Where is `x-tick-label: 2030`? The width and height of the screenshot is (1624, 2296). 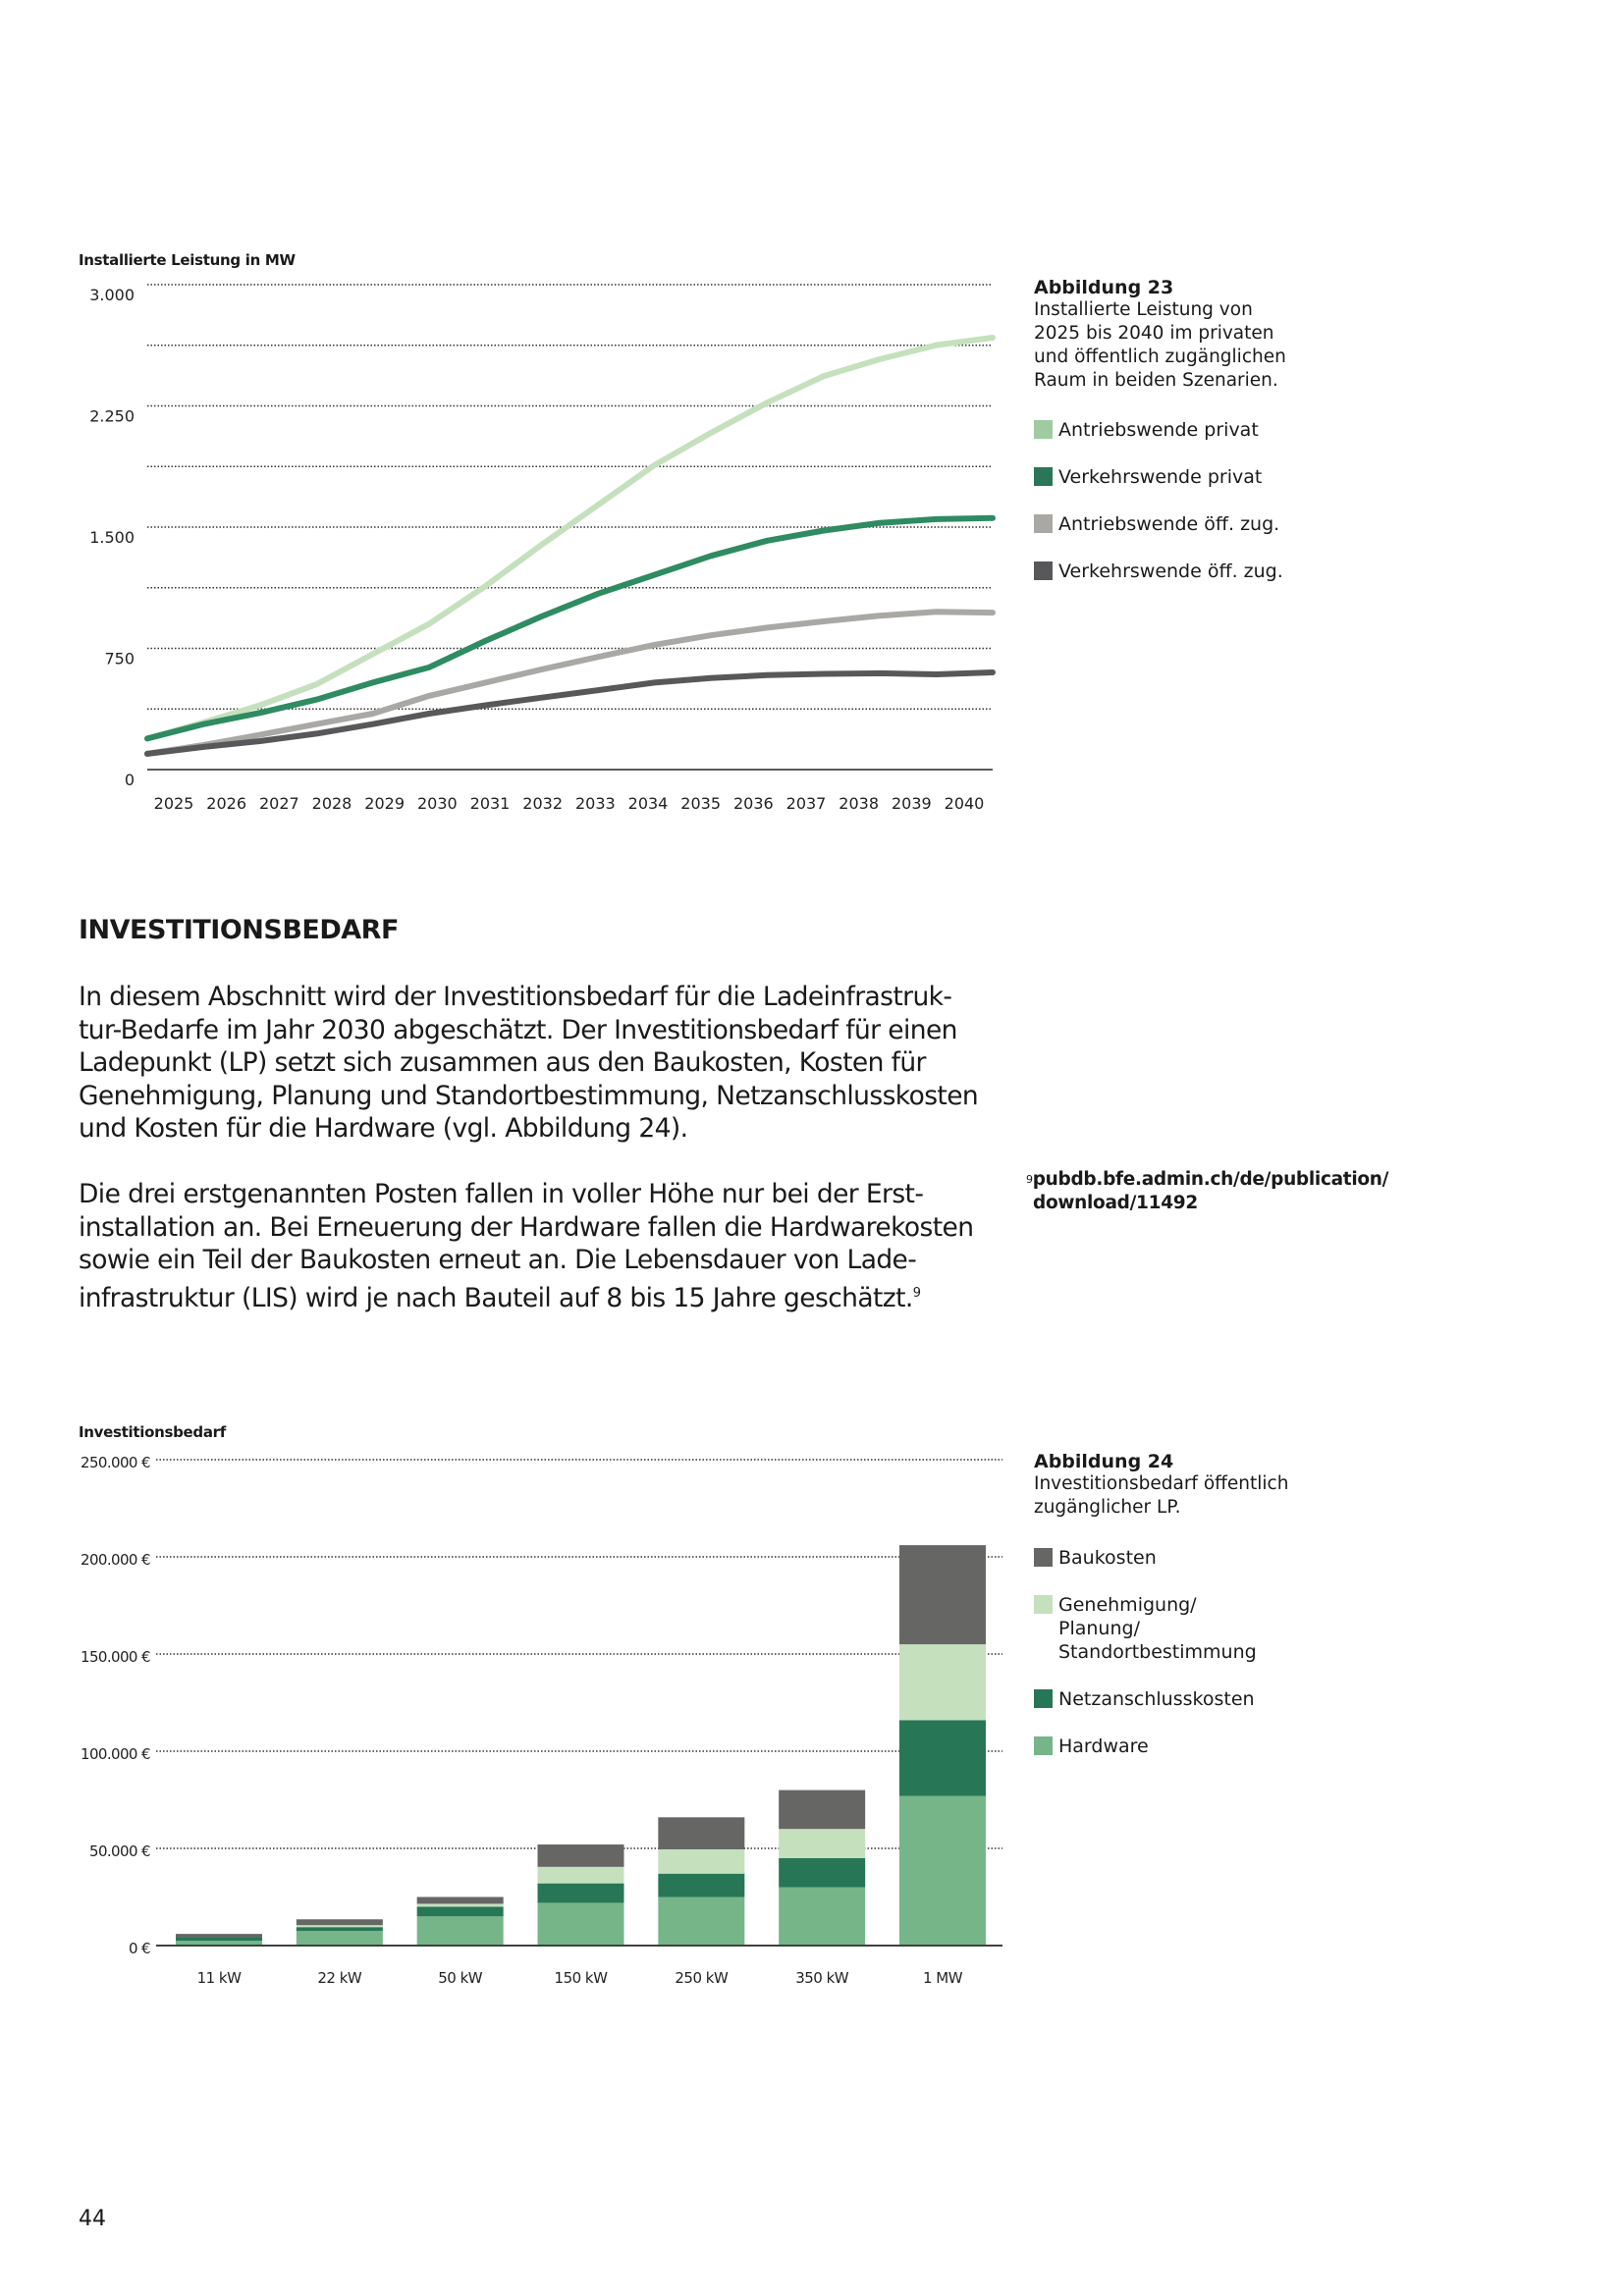 x-tick-label: 2030 is located at coordinates (437, 803).